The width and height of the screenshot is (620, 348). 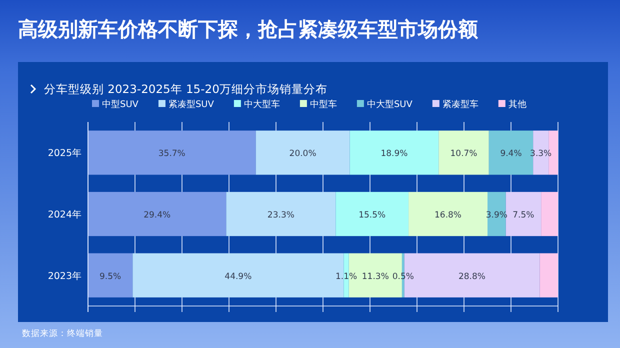 What do you see at coordinates (390, 104) in the screenshot?
I see `legend-label: 中大型SUV` at bounding box center [390, 104].